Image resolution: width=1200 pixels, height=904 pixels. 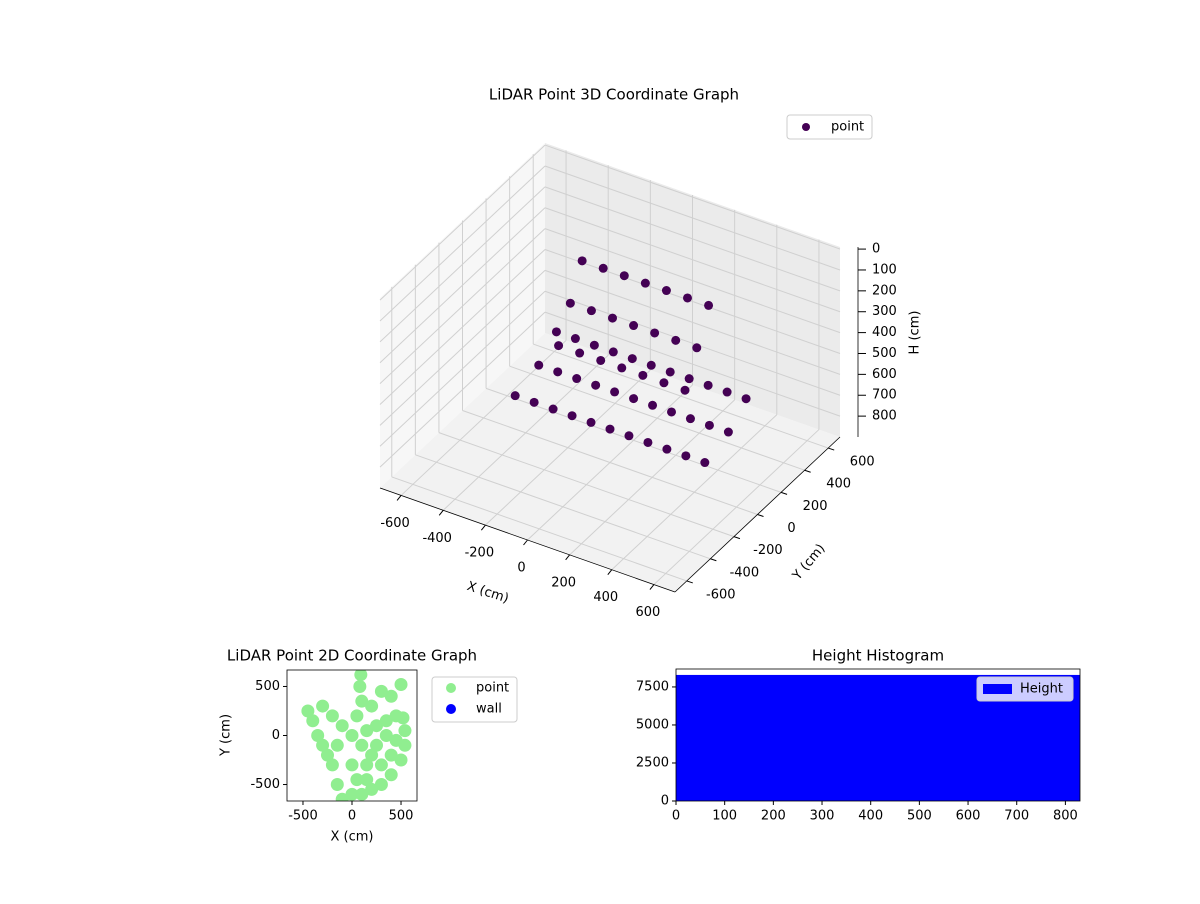 What do you see at coordinates (822, 816) in the screenshot?
I see `x-tick-label: 300` at bounding box center [822, 816].